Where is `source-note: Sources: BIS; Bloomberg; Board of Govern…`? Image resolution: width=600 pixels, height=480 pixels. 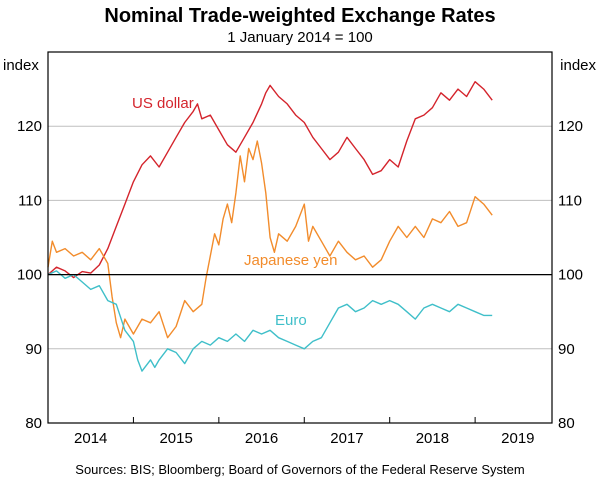
source-note: Sources: BIS; Bloomberg; Board of Govern… is located at coordinates (299, 469).